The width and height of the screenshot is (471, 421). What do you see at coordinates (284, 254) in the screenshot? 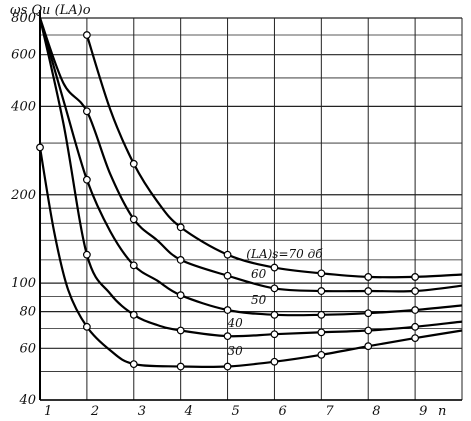
I see `series-label: (LA)s=70 дб` at bounding box center [284, 254].